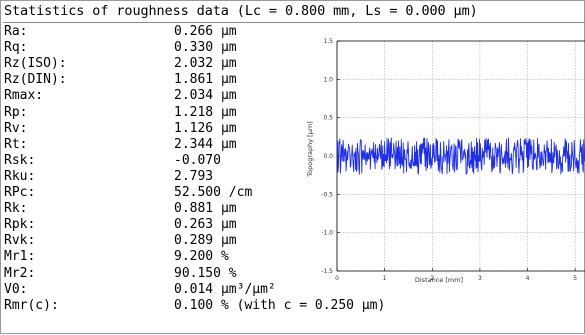 This screenshot has width=585, height=335. Describe the element at coordinates (337, 278) in the screenshot. I see `x-tick-label: 0` at that location.